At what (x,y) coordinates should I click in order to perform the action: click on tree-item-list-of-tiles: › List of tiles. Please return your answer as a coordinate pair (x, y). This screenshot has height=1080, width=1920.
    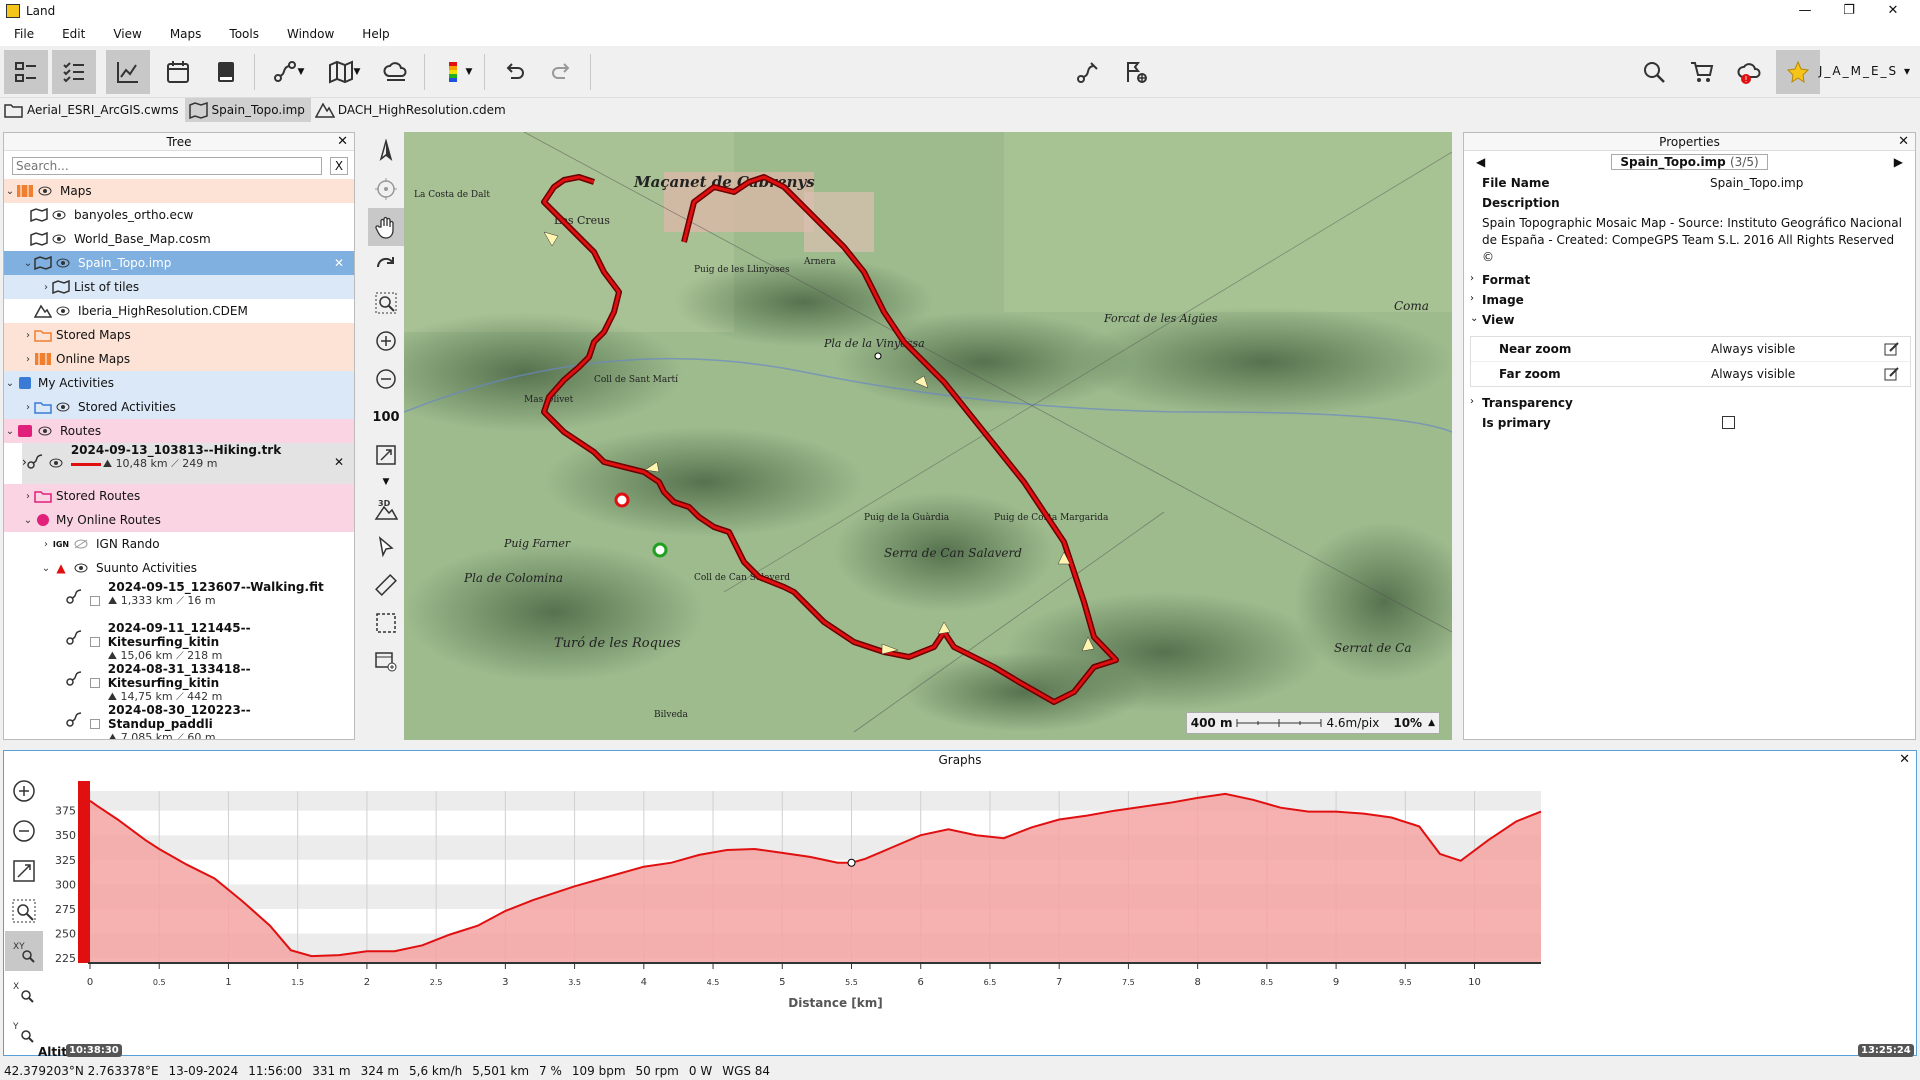
    Looking at the image, I should click on (179, 287).